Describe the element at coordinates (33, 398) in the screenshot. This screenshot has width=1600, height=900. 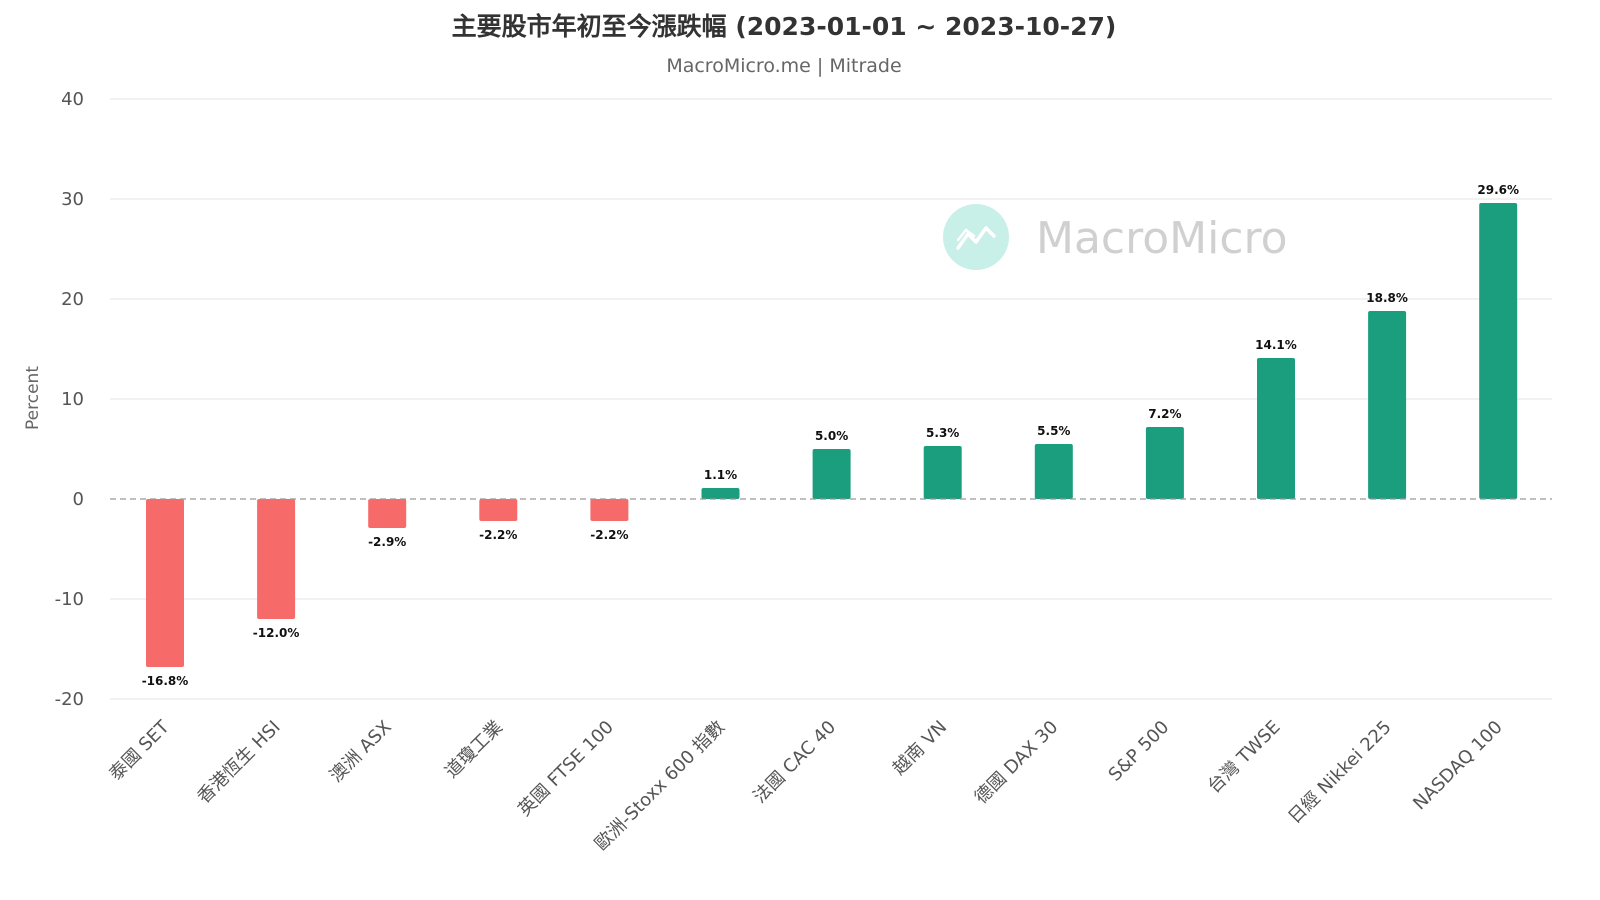
I see `y-axis-title: Percent` at that location.